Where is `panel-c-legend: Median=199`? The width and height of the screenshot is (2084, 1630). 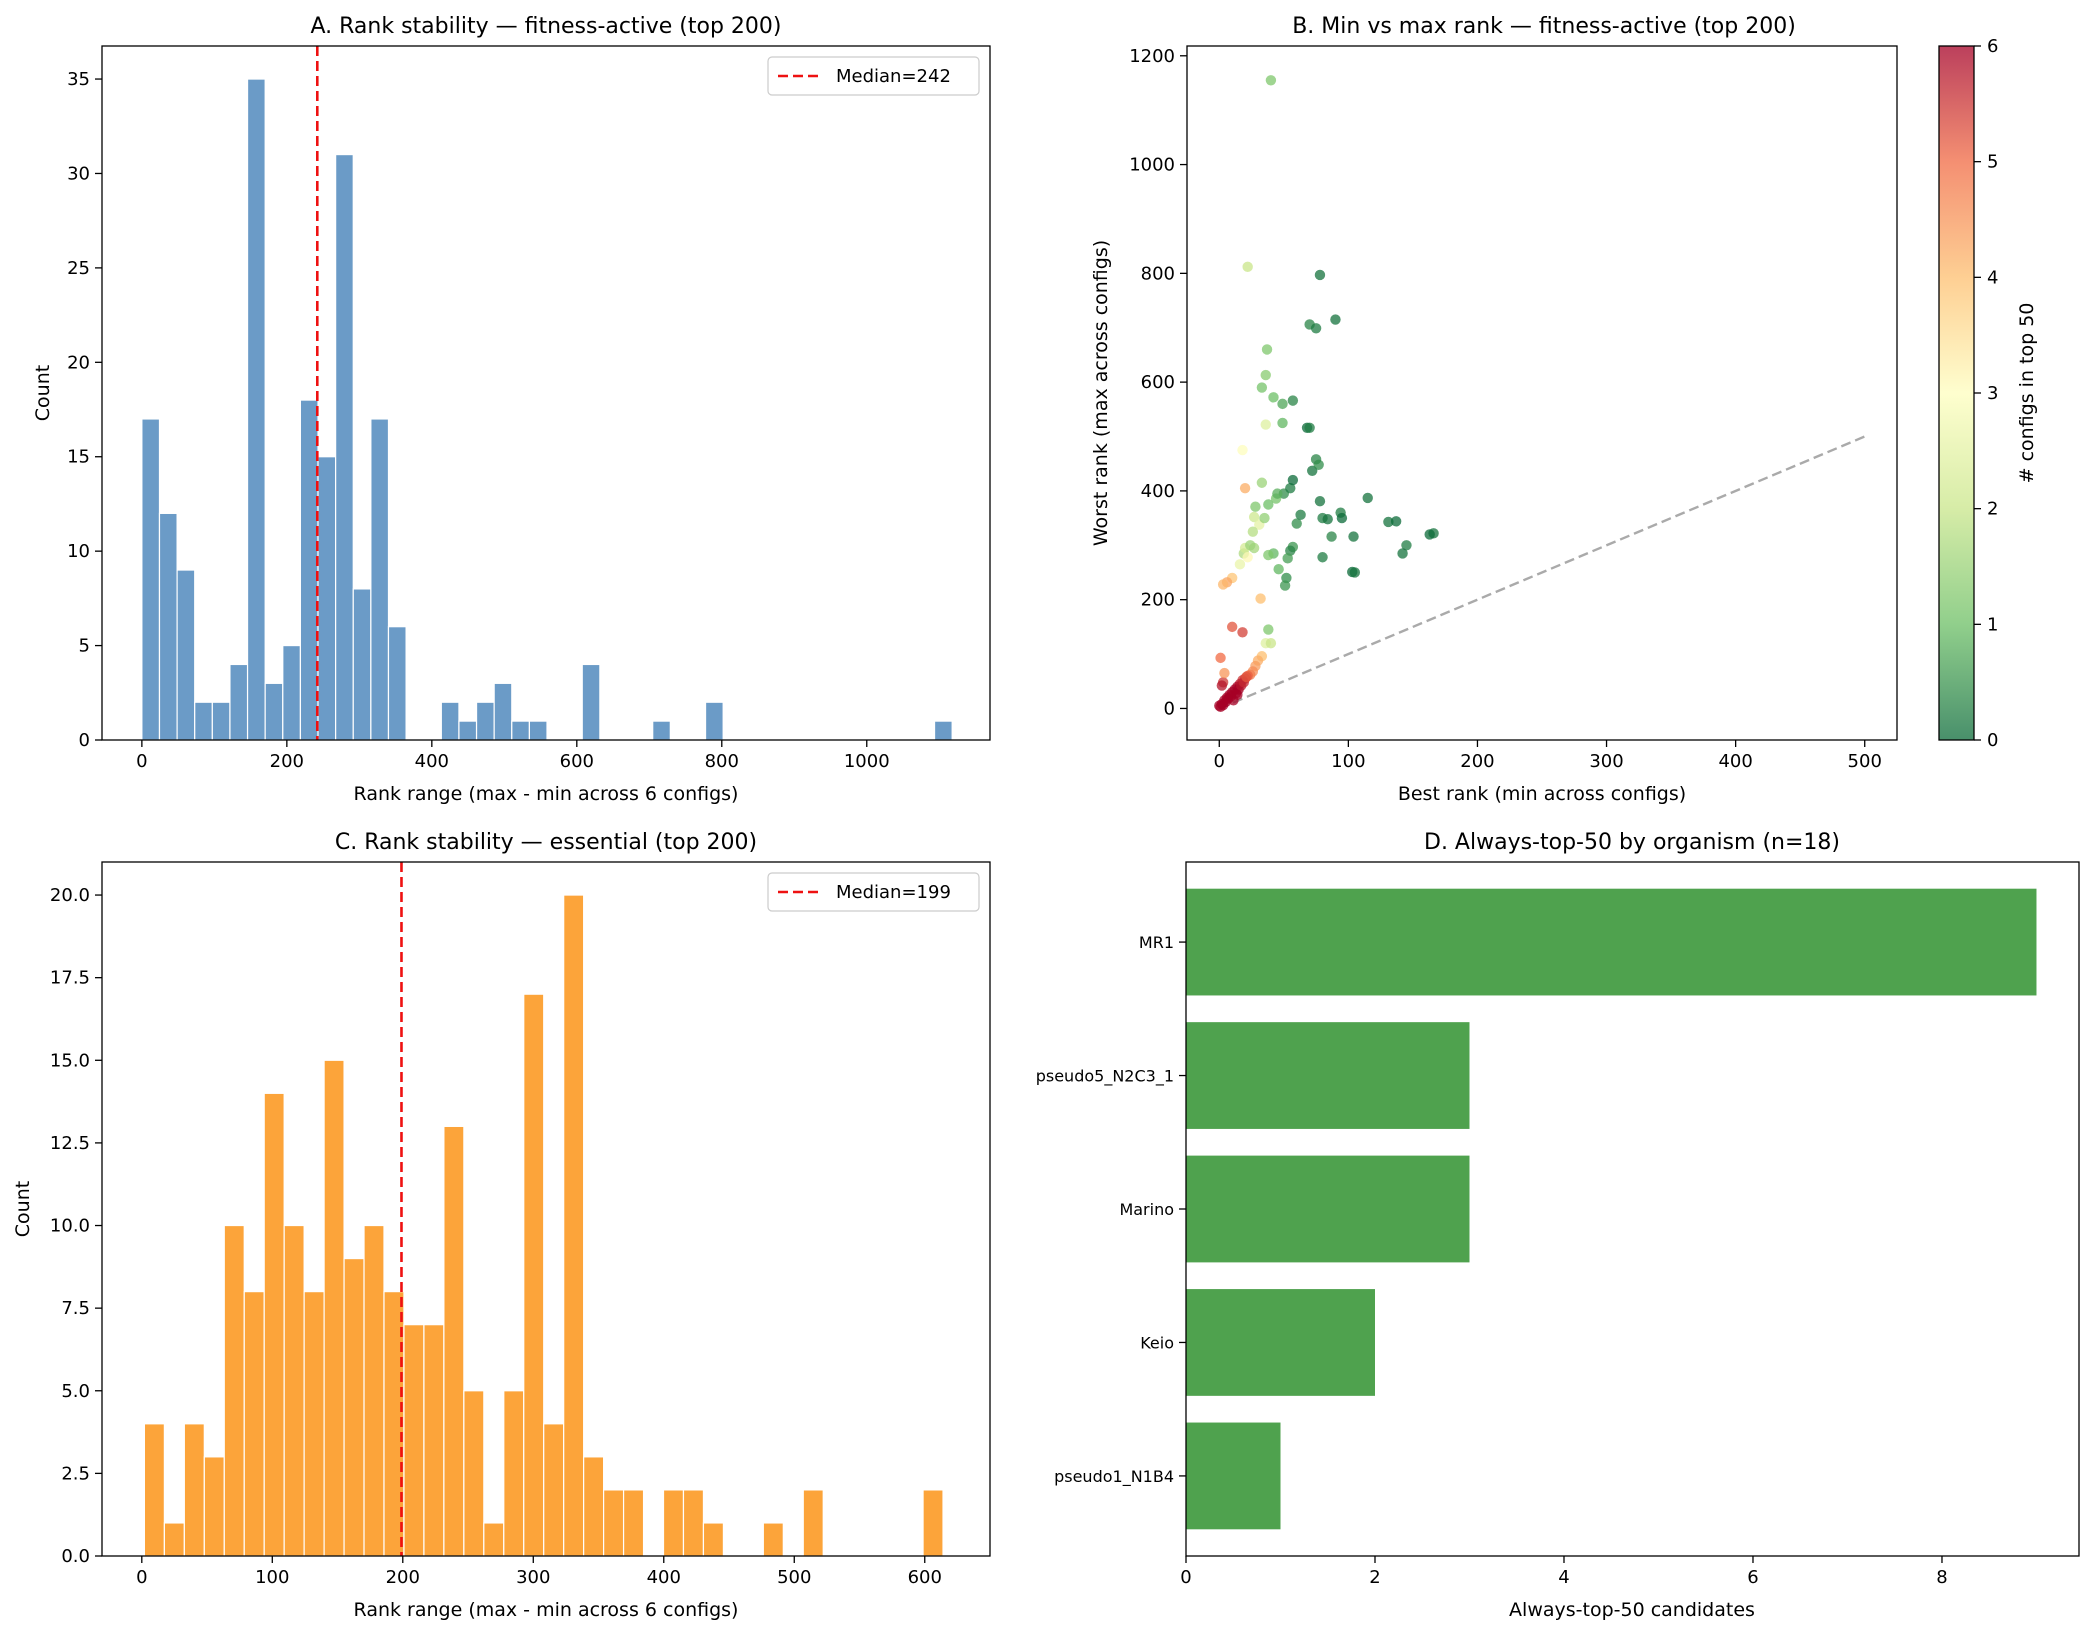 panel-c-legend: Median=199 is located at coordinates (873, 892).